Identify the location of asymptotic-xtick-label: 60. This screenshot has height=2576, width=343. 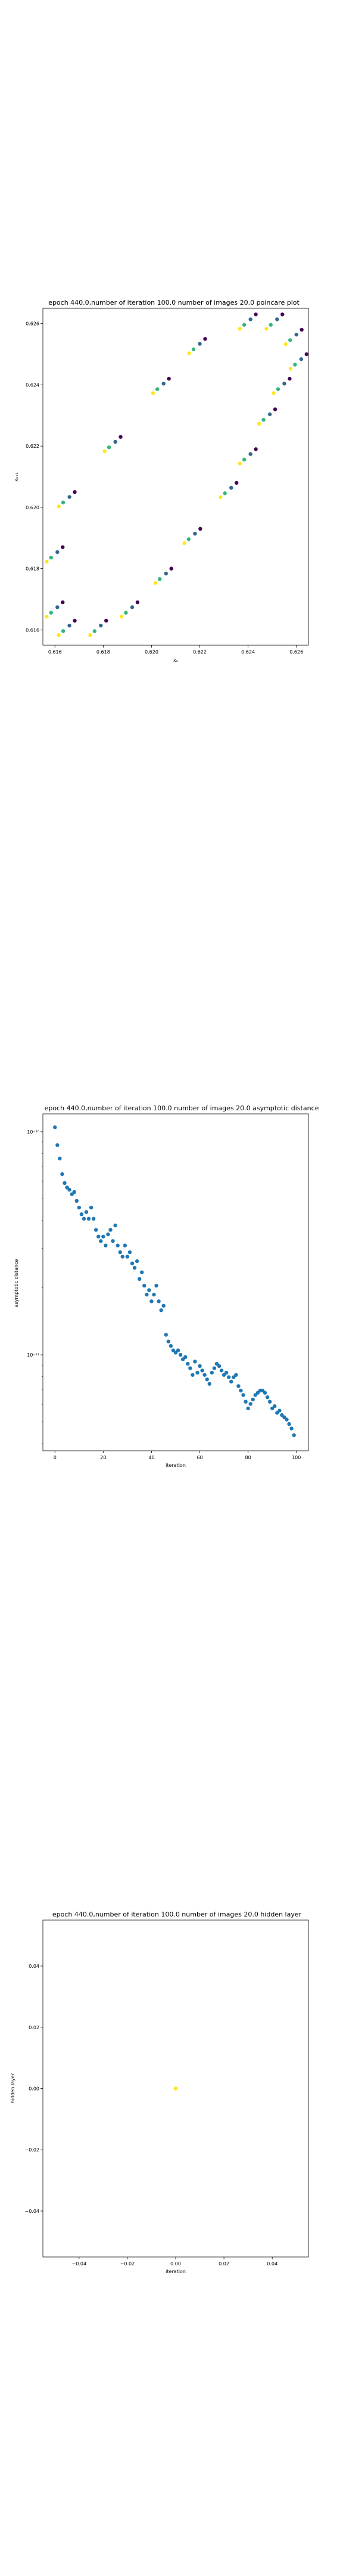
(199, 1457).